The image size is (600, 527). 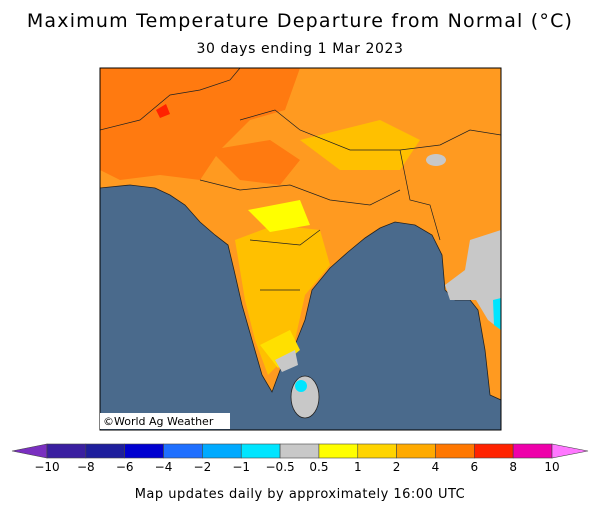 What do you see at coordinates (299, 49) in the screenshot?
I see `subtitle: 30 days ending 1 Mar 2023` at bounding box center [299, 49].